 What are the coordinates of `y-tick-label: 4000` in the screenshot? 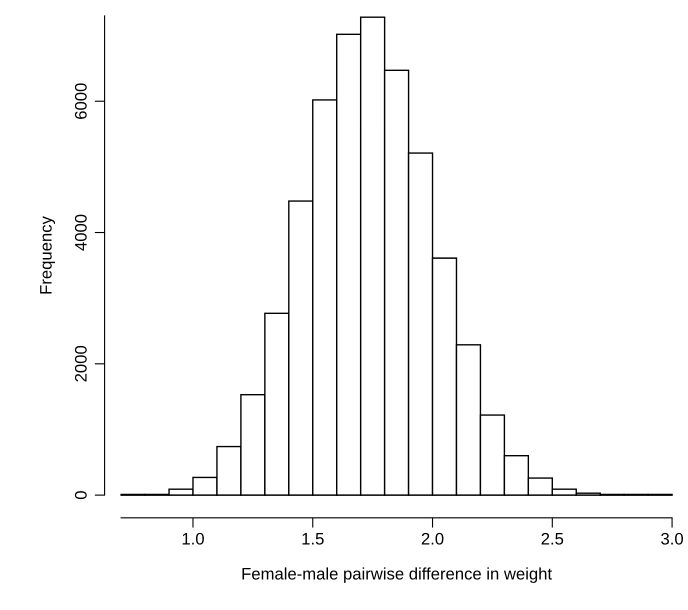 It's located at (80, 232).